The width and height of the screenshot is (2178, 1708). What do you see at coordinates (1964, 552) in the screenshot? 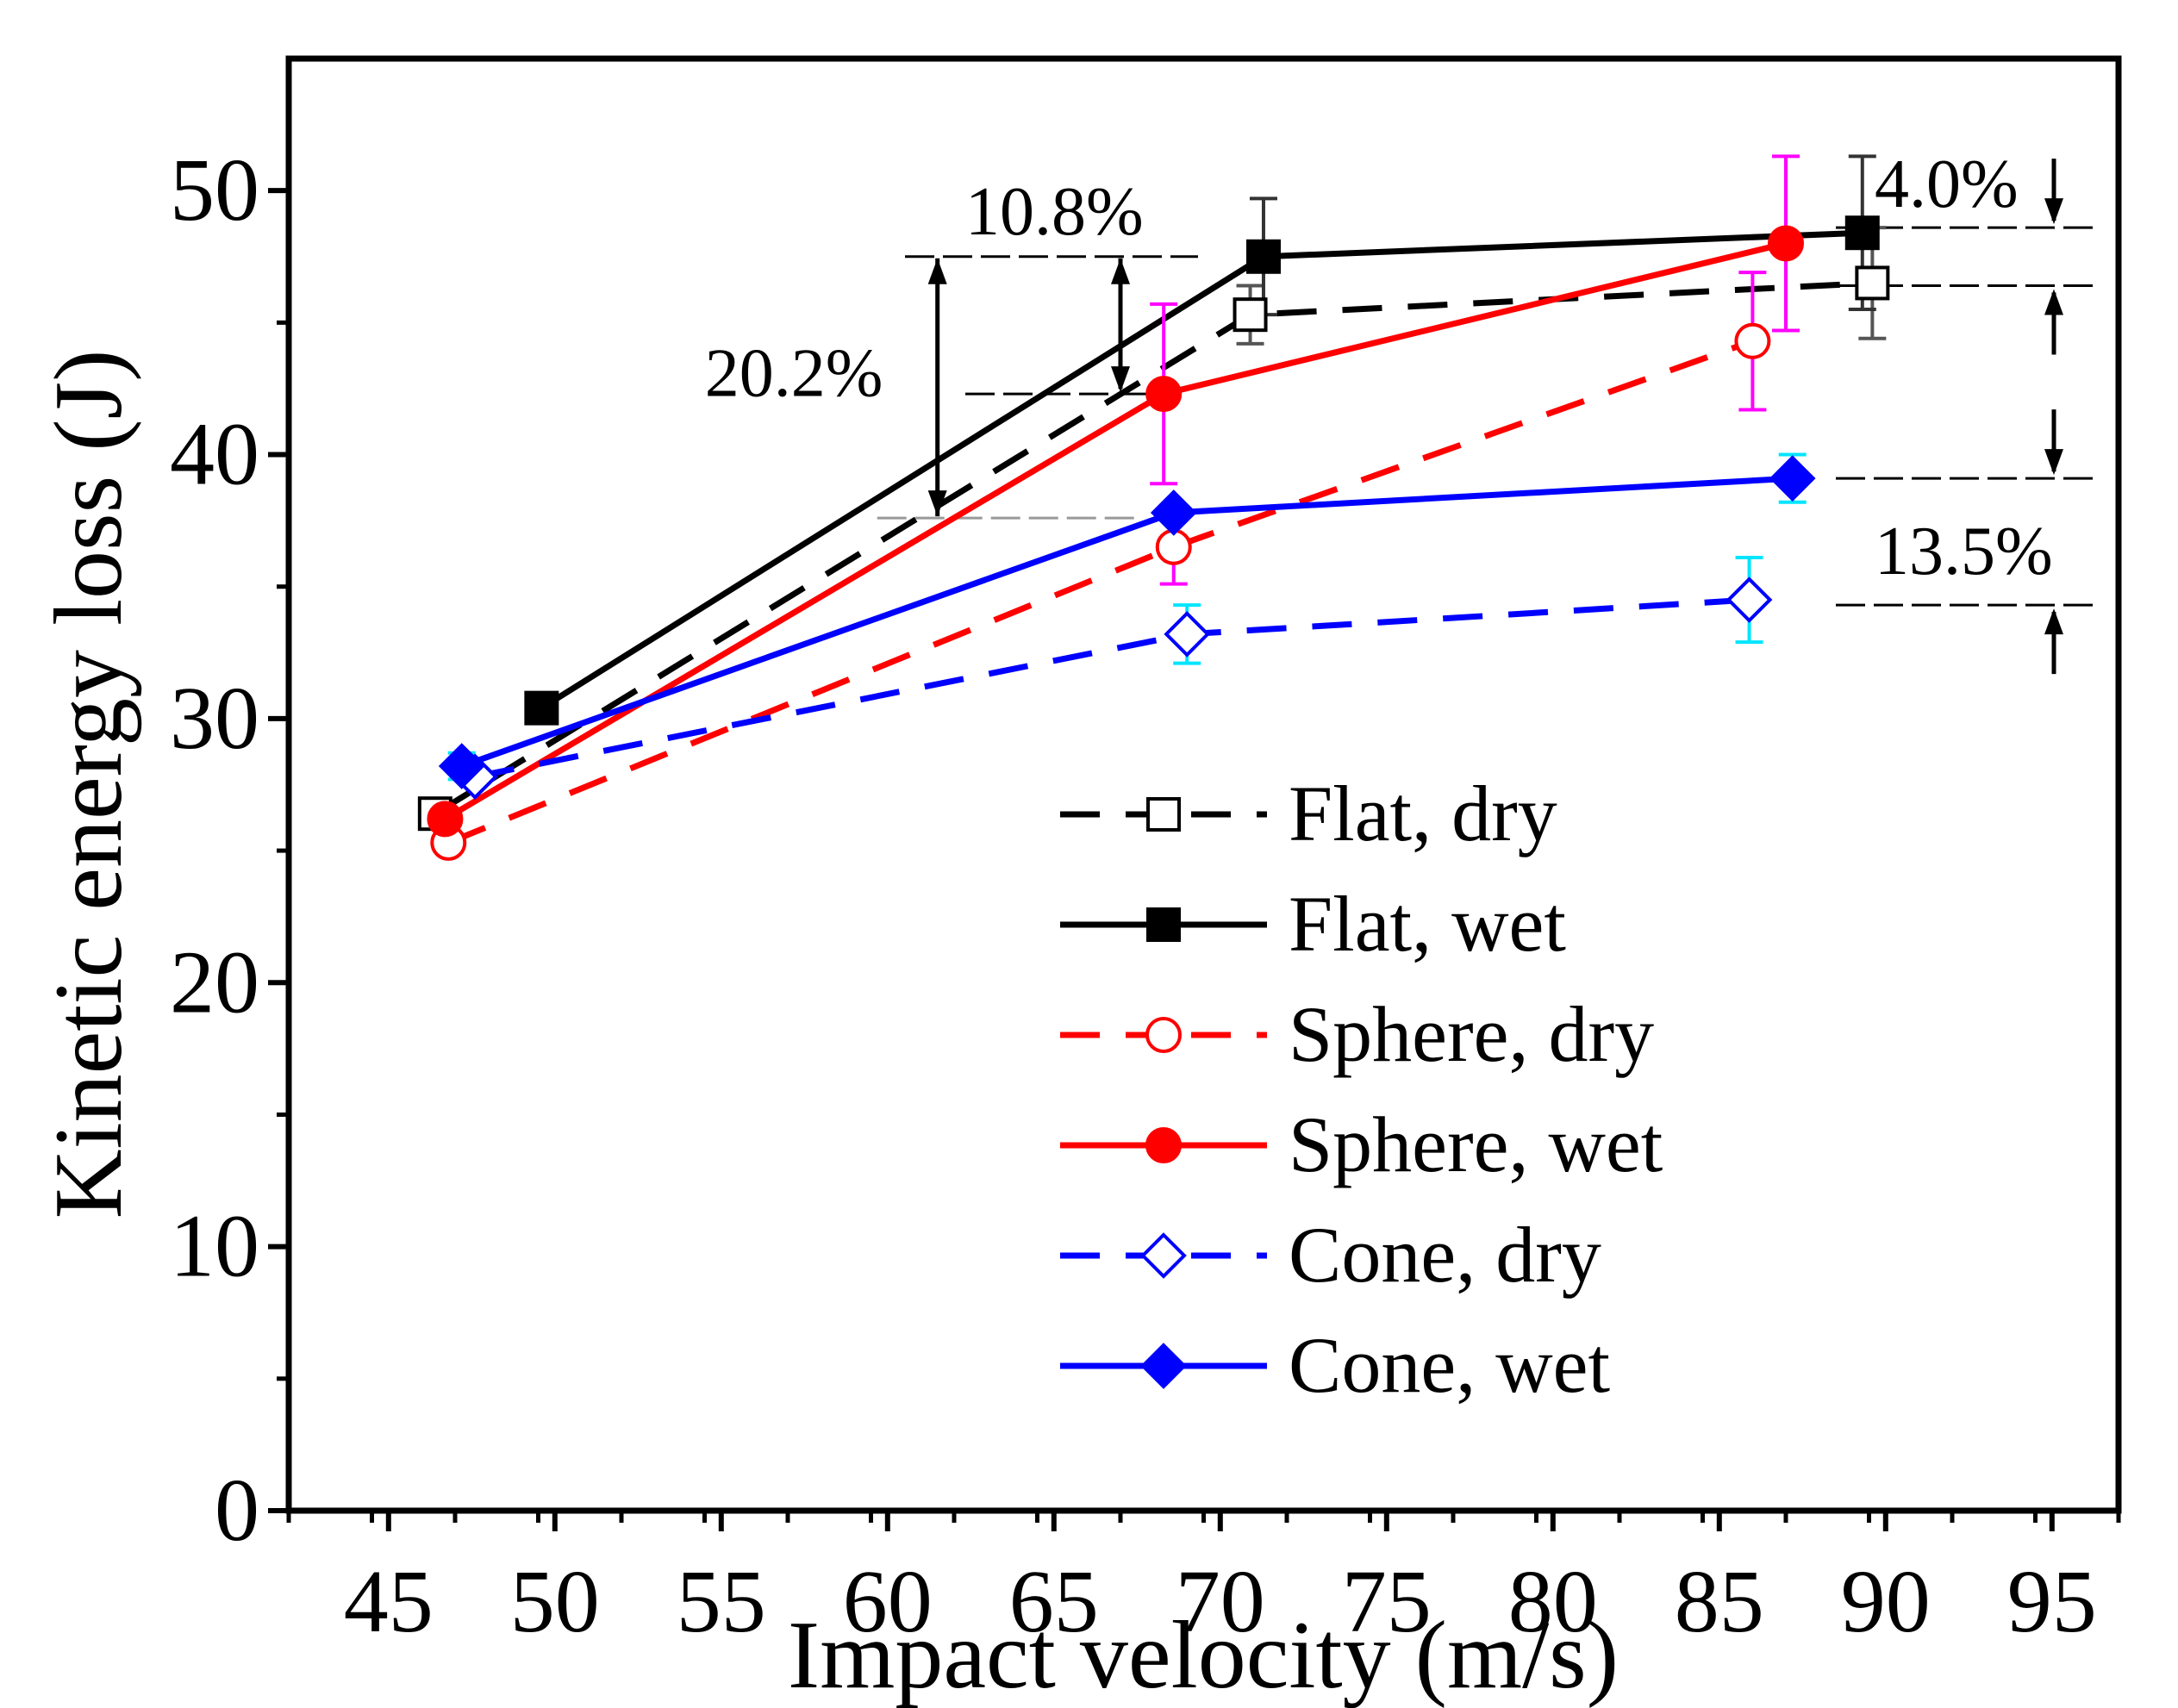
I see `annotation-13-5-label: 13.5%` at bounding box center [1964, 552].